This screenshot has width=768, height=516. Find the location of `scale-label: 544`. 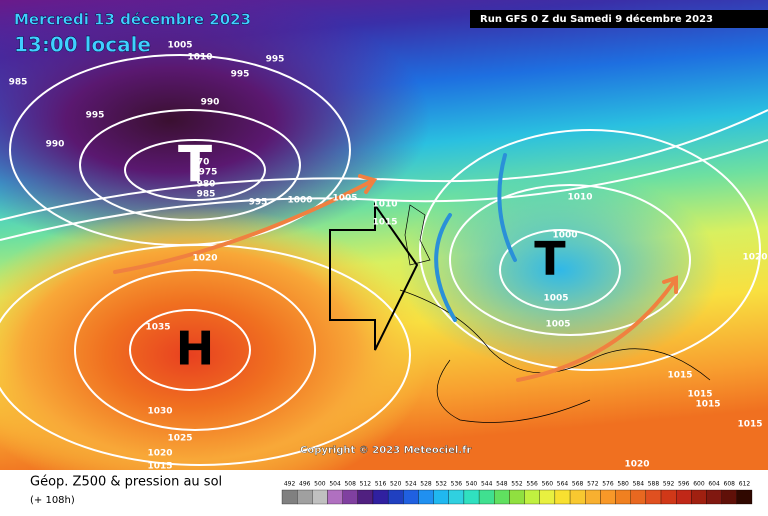

scale-label: 544 is located at coordinates (487, 484).